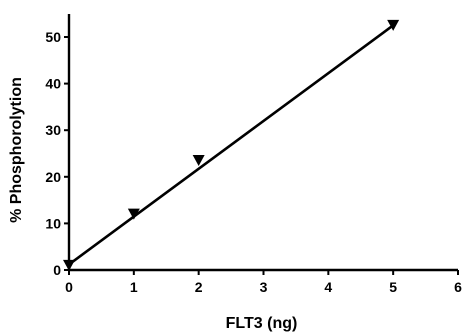 This screenshot has height=333, width=464. I want to click on y-tick-label: 0, so click(57, 270).